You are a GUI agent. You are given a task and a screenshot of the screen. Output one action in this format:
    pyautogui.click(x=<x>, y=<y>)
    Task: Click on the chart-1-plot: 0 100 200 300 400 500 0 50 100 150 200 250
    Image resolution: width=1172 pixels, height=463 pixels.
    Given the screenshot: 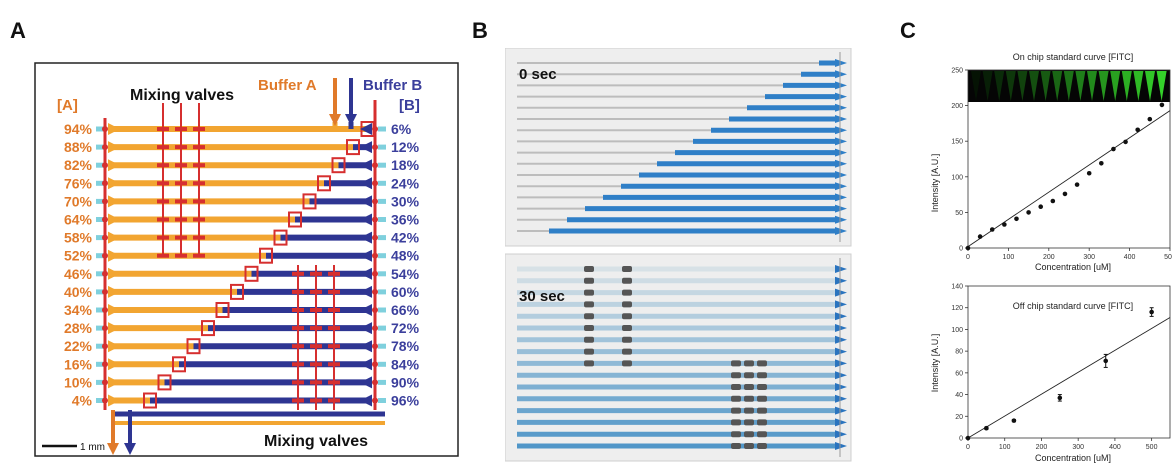 What is the action you would take?
    pyautogui.click(x=1061, y=165)
    